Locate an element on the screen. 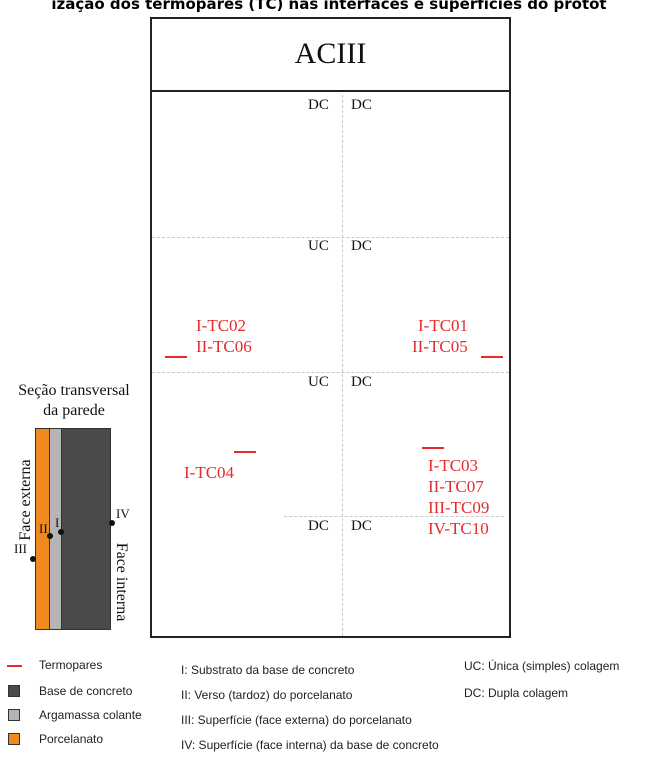 Image resolution: width=658 pixels, height=767 pixels. tc-label: III-TC09 is located at coordinates (459, 507).